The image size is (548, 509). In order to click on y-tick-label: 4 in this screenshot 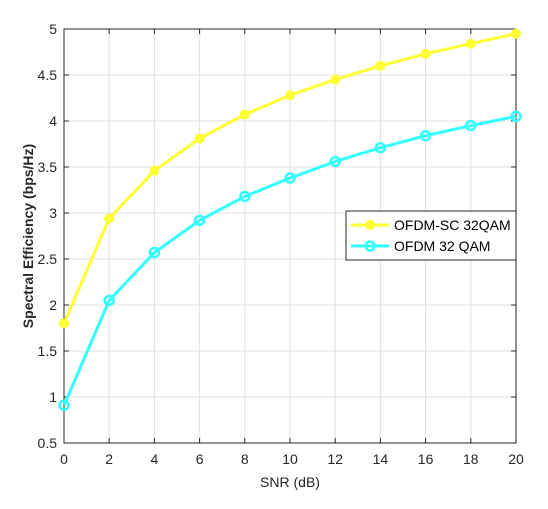, I will do `click(53, 121)`.